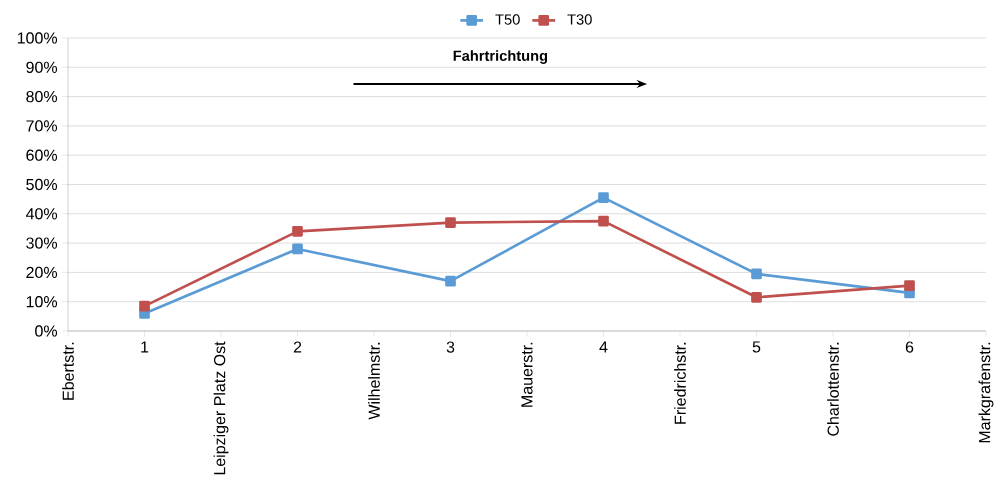 The height and width of the screenshot is (499, 1002). I want to click on y-tick-label: 10%, so click(42, 302).